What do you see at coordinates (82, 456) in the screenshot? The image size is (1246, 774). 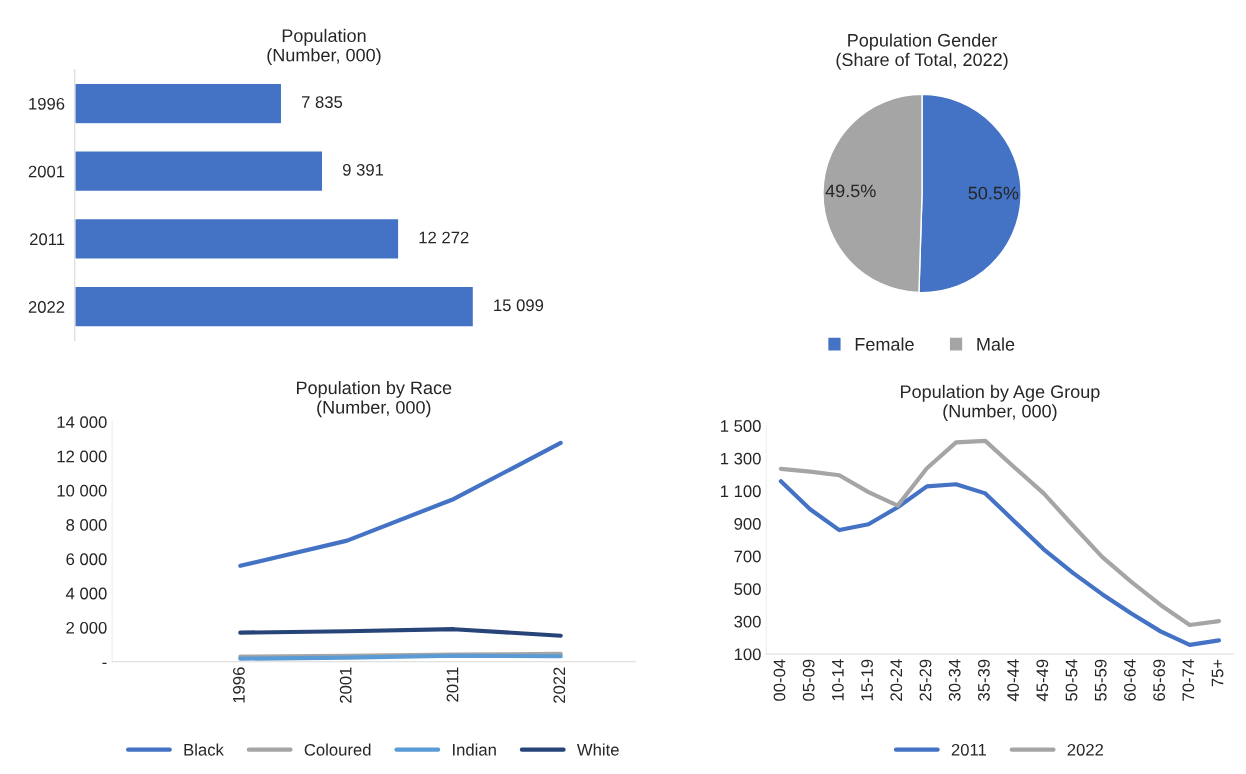 I see `y-tick-label: 12 000` at bounding box center [82, 456].